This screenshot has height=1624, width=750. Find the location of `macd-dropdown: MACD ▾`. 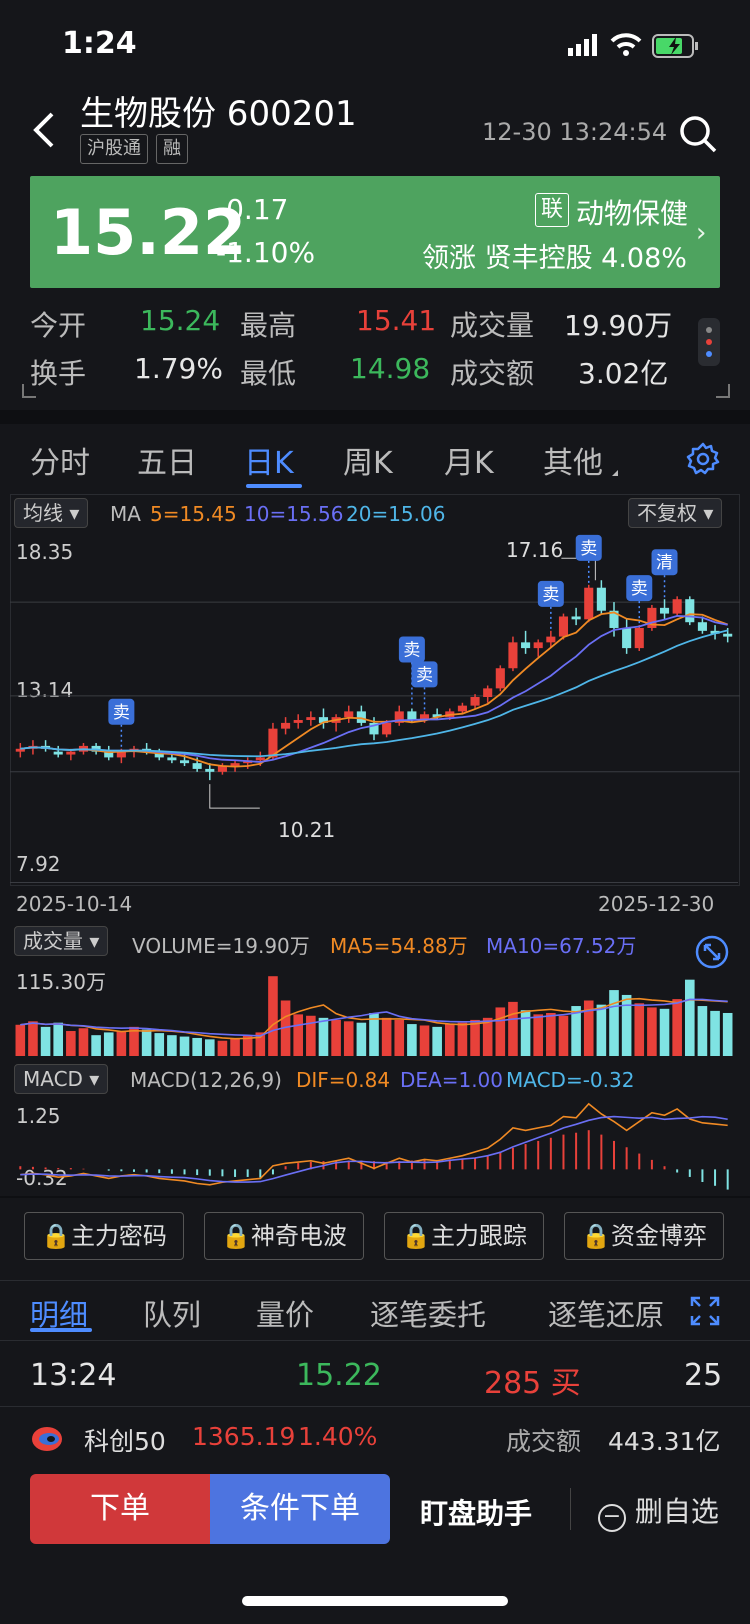

macd-dropdown: MACD ▾ is located at coordinates (61, 1079).